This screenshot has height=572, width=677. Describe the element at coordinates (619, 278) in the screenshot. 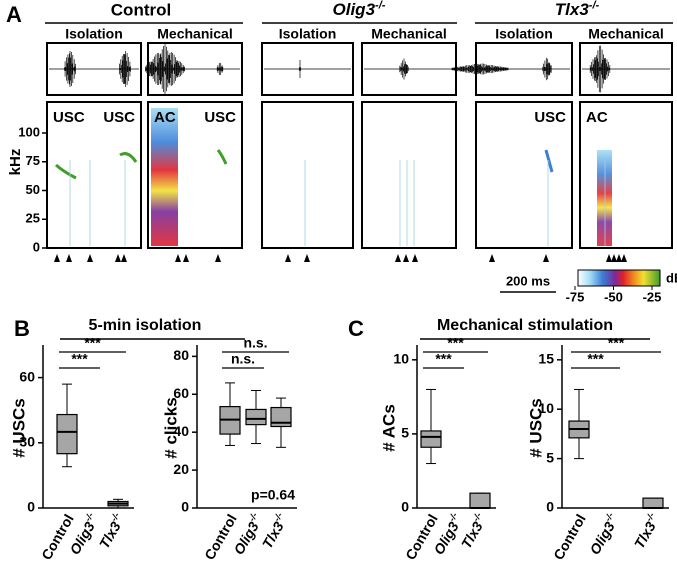

I see `colorbar` at that location.